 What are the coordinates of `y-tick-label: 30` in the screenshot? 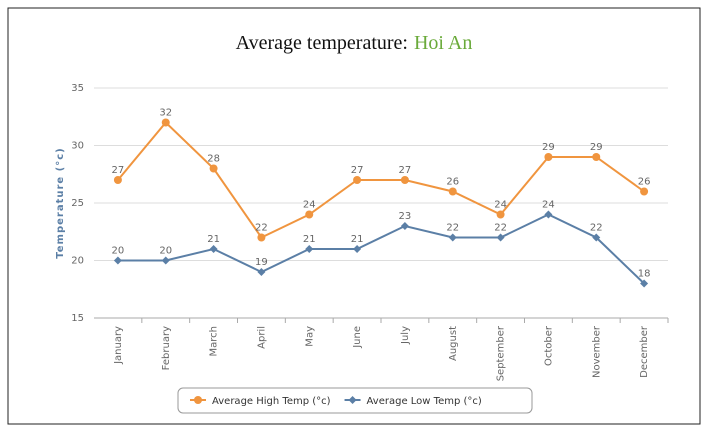 It's located at (77, 146).